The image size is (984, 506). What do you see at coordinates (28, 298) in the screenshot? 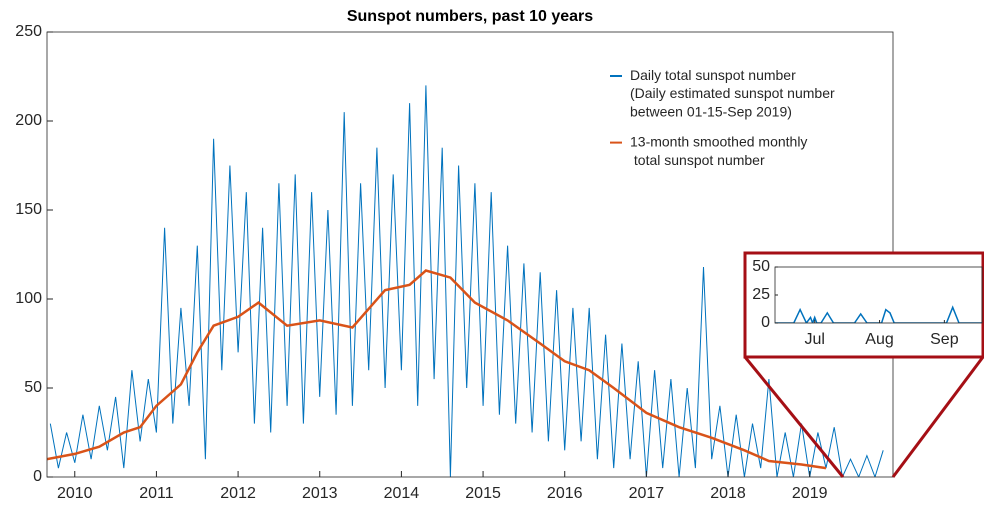
I see `y-tick-label: 100` at bounding box center [28, 298].